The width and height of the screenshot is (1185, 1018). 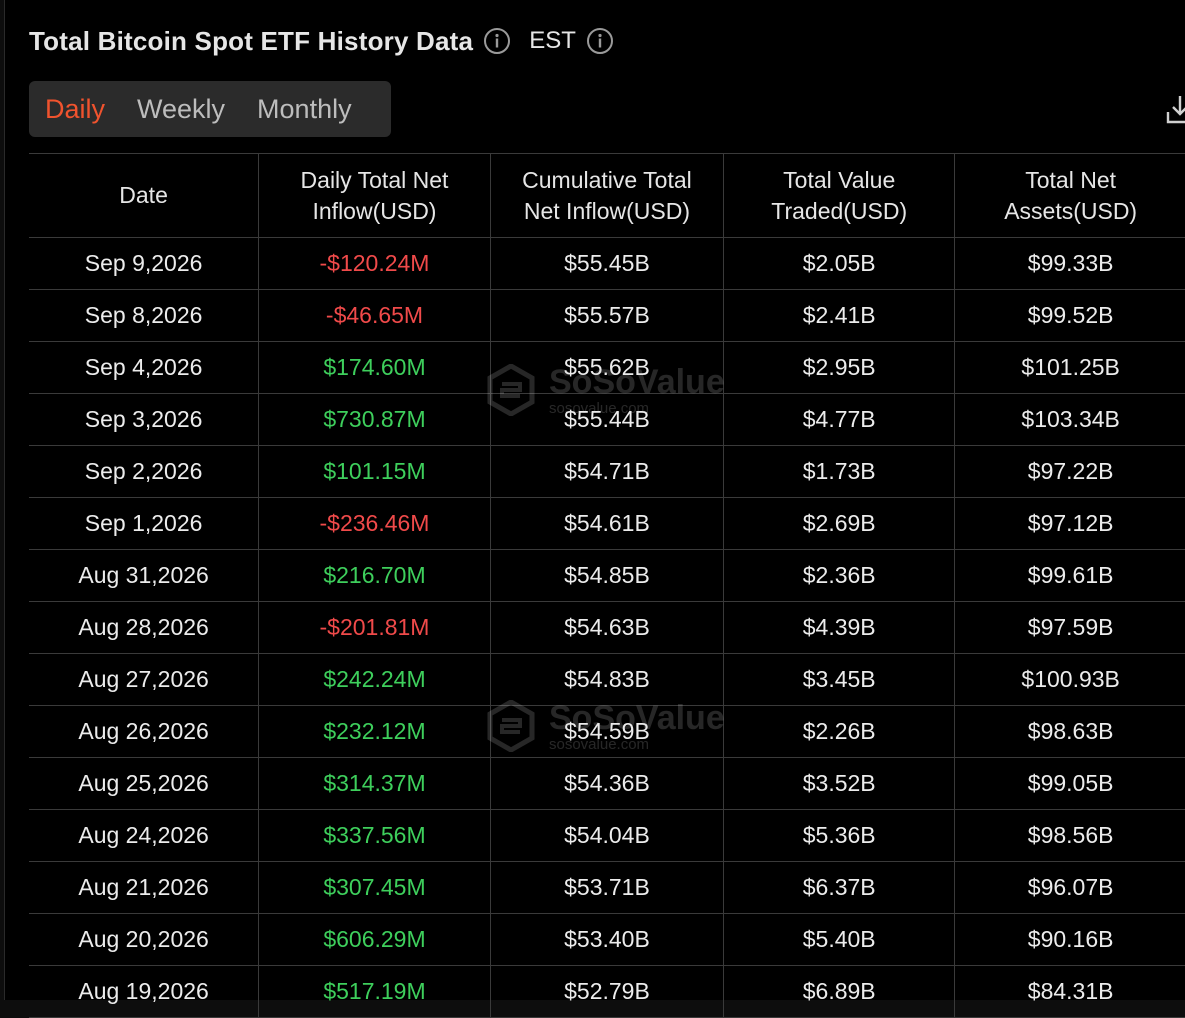 I want to click on cell-cumulative-net-inflow: $54.83B, so click(x=607, y=679).